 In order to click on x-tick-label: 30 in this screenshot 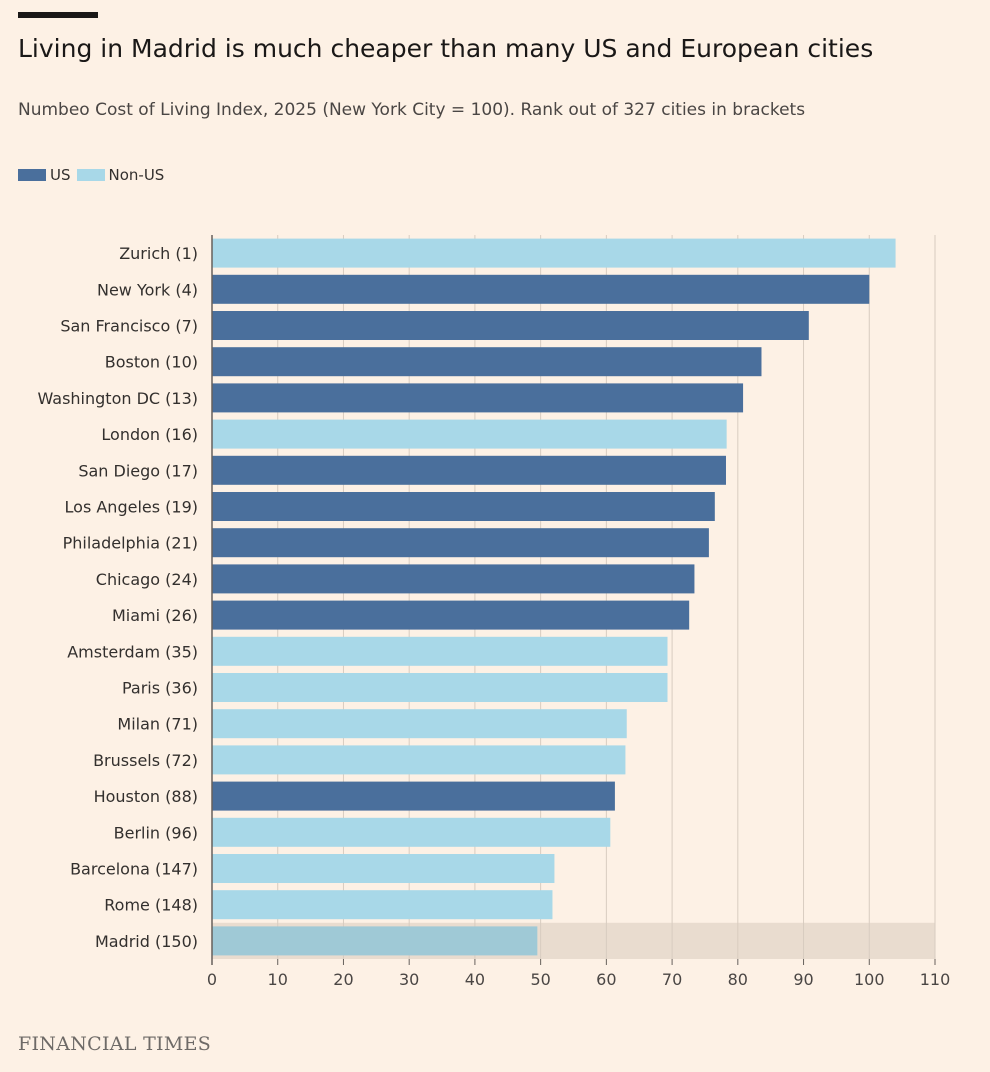, I will do `click(409, 979)`.